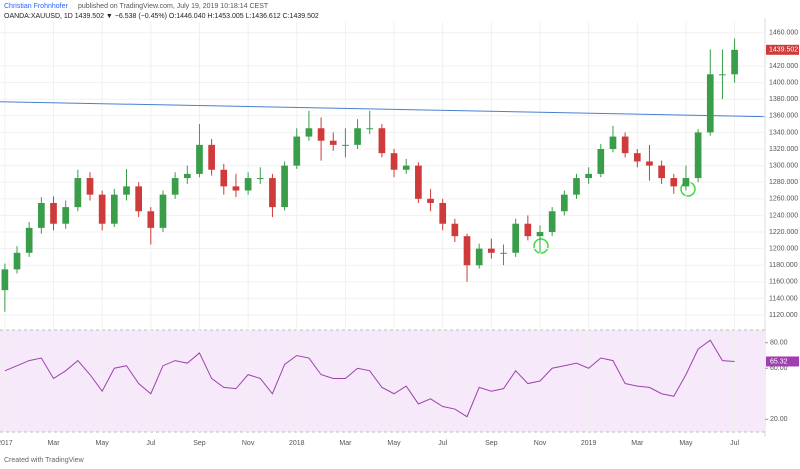 The image size is (800, 469). Describe the element at coordinates (783, 182) in the screenshot. I see `y-tick-label: 1280.000` at that location.